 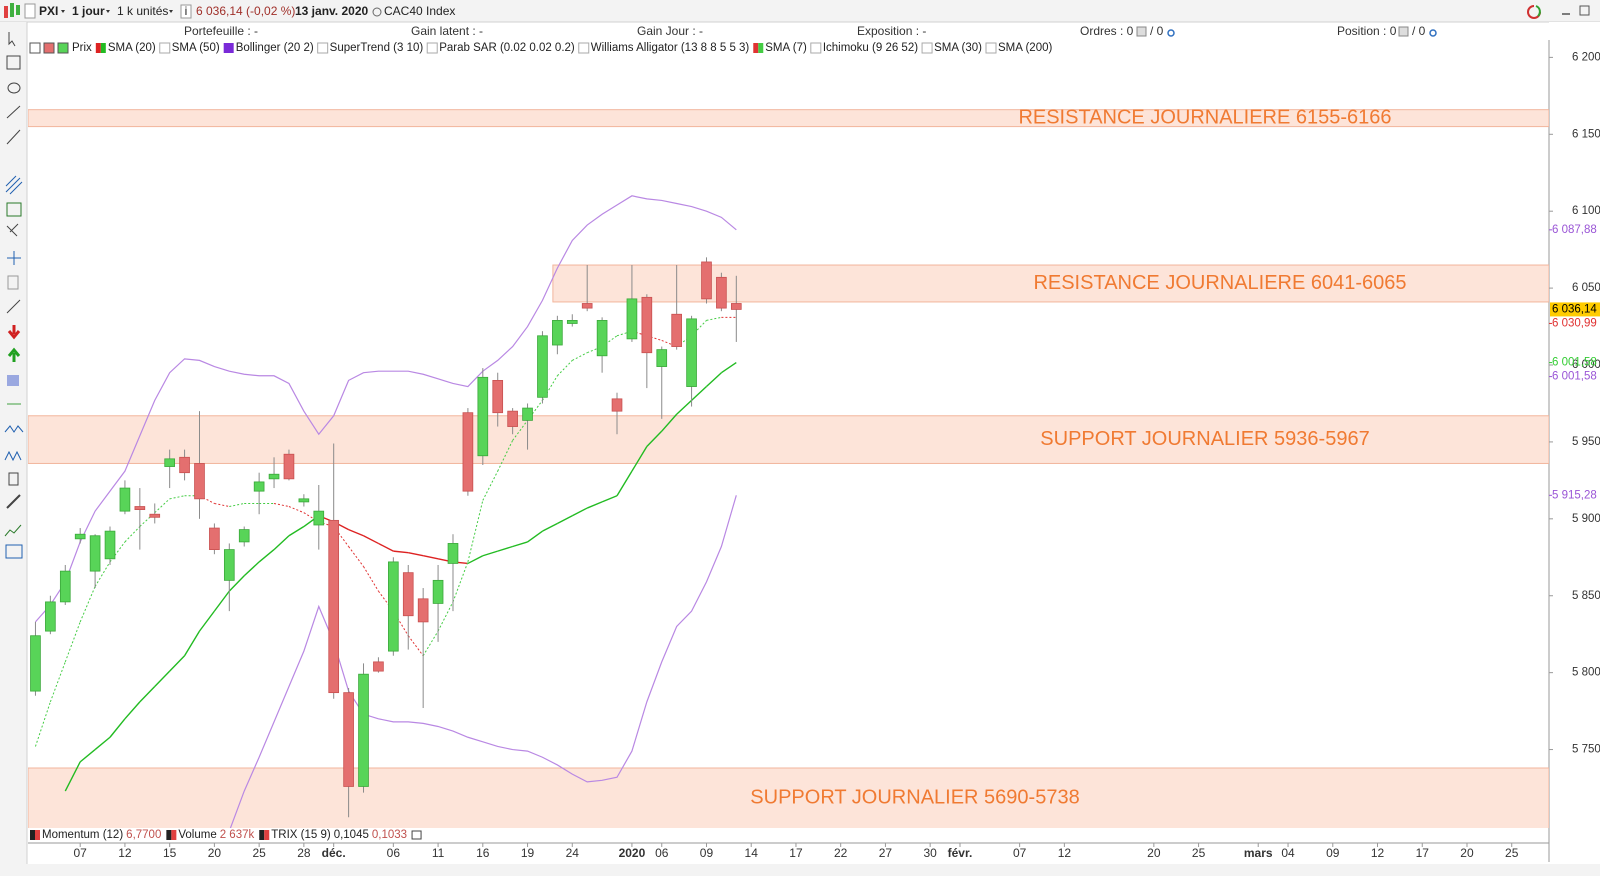 I want to click on legend-label: SMA (50), so click(x=196, y=48).